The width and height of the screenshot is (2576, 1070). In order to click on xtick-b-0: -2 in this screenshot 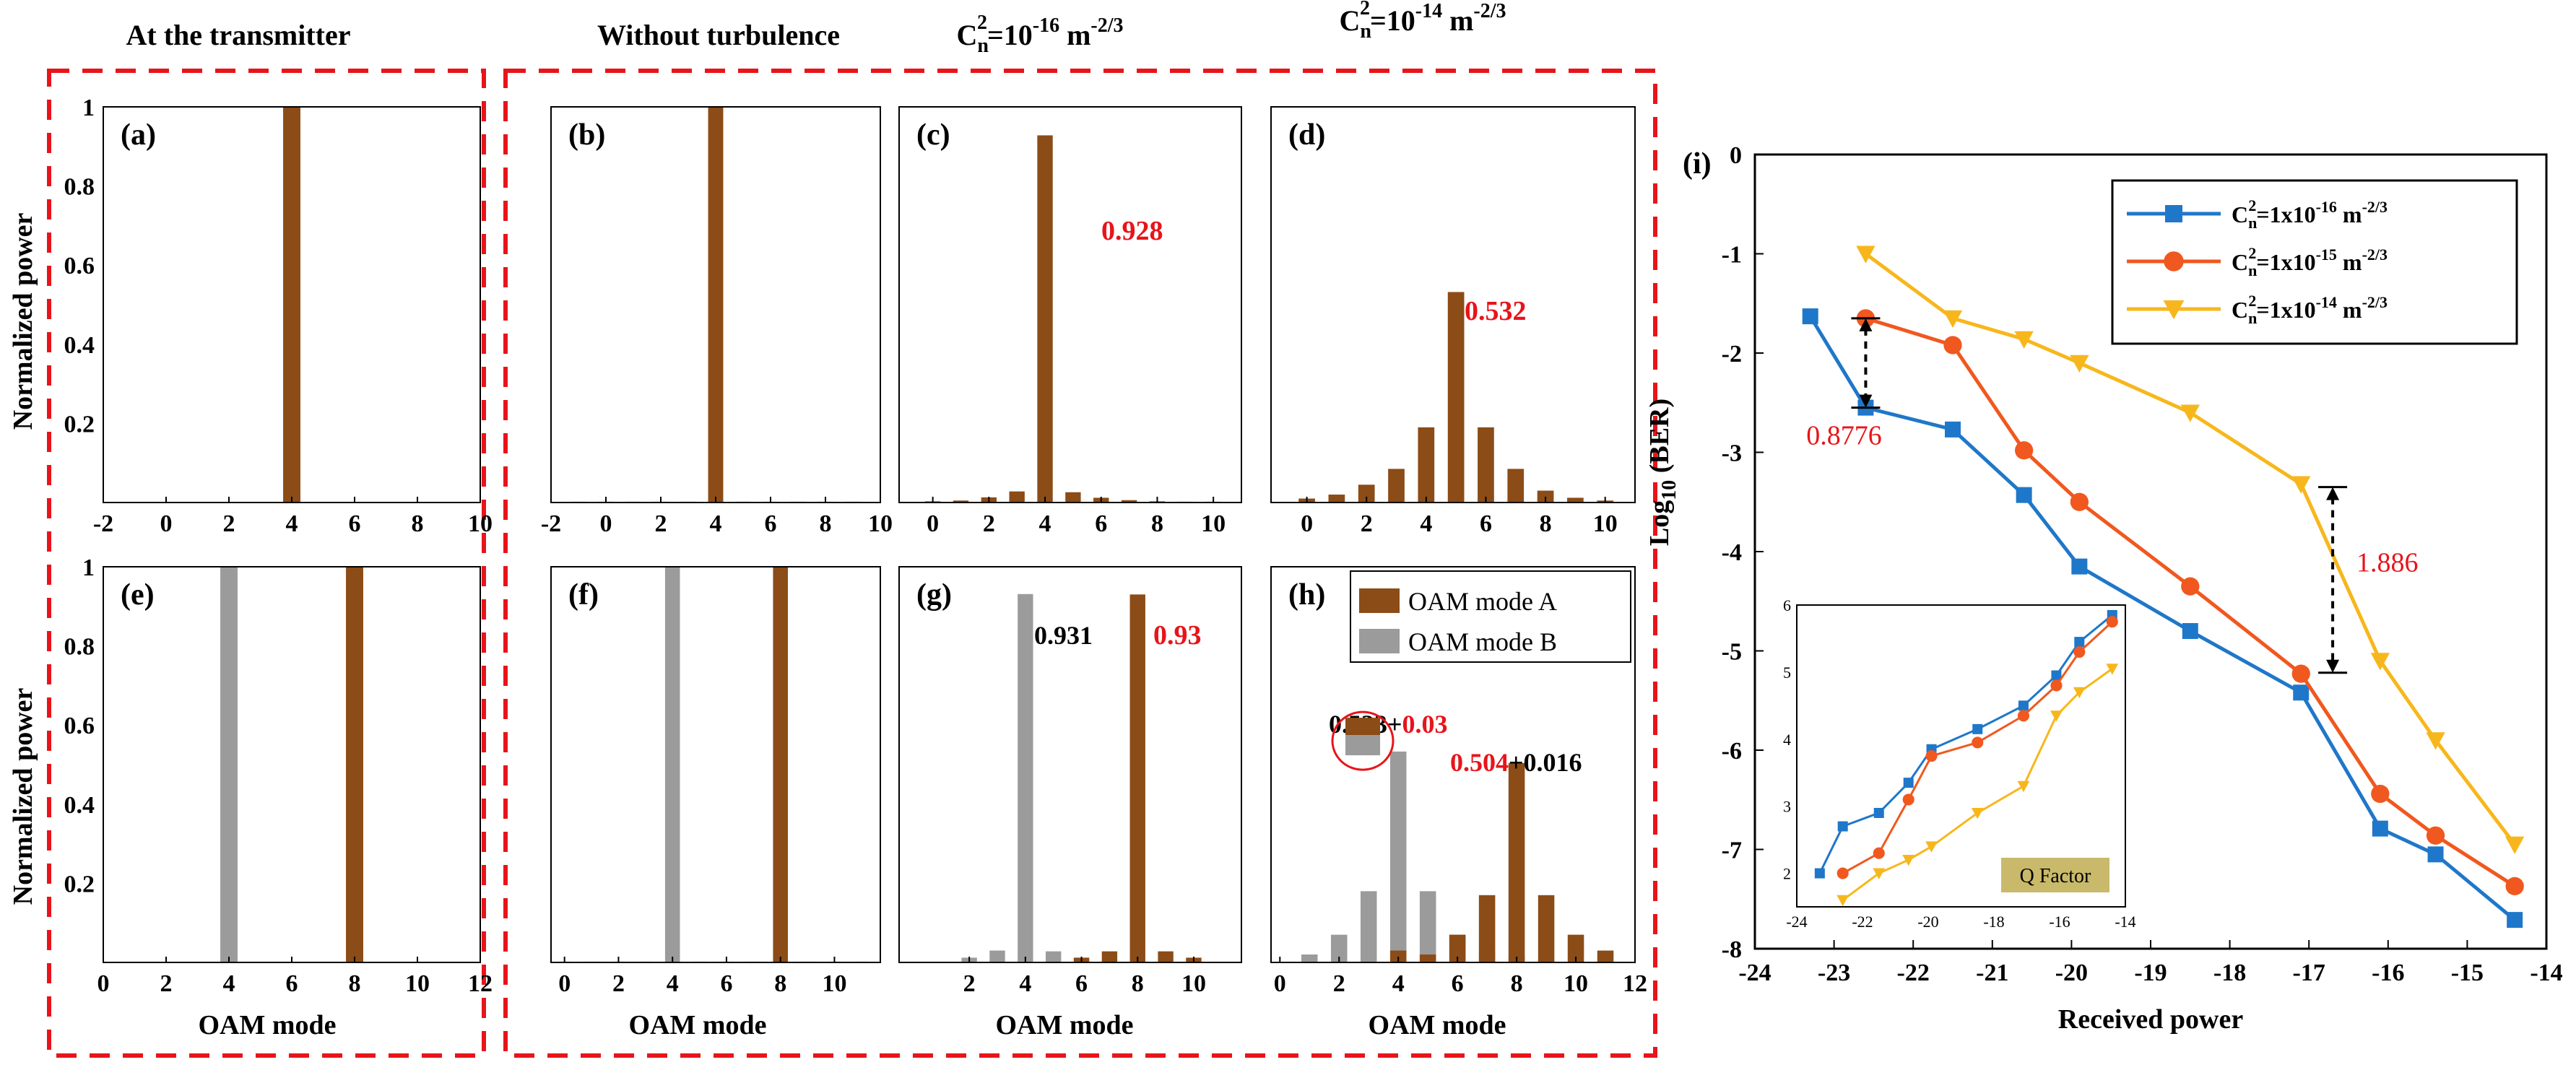, I will do `click(551, 523)`.